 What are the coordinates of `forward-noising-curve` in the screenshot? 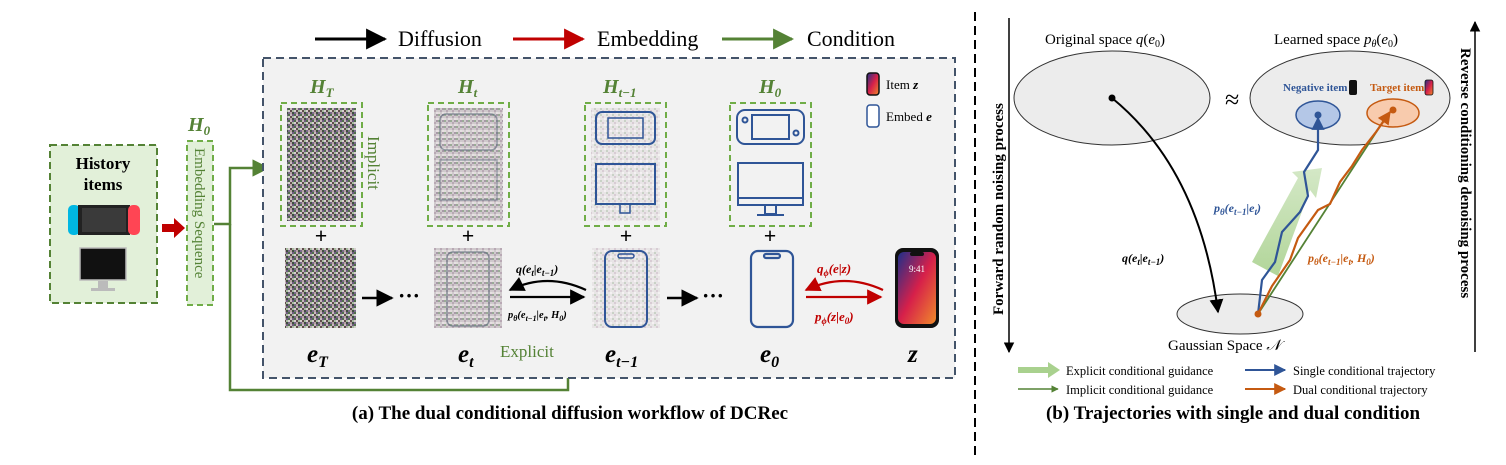 It's located at (1167, 205).